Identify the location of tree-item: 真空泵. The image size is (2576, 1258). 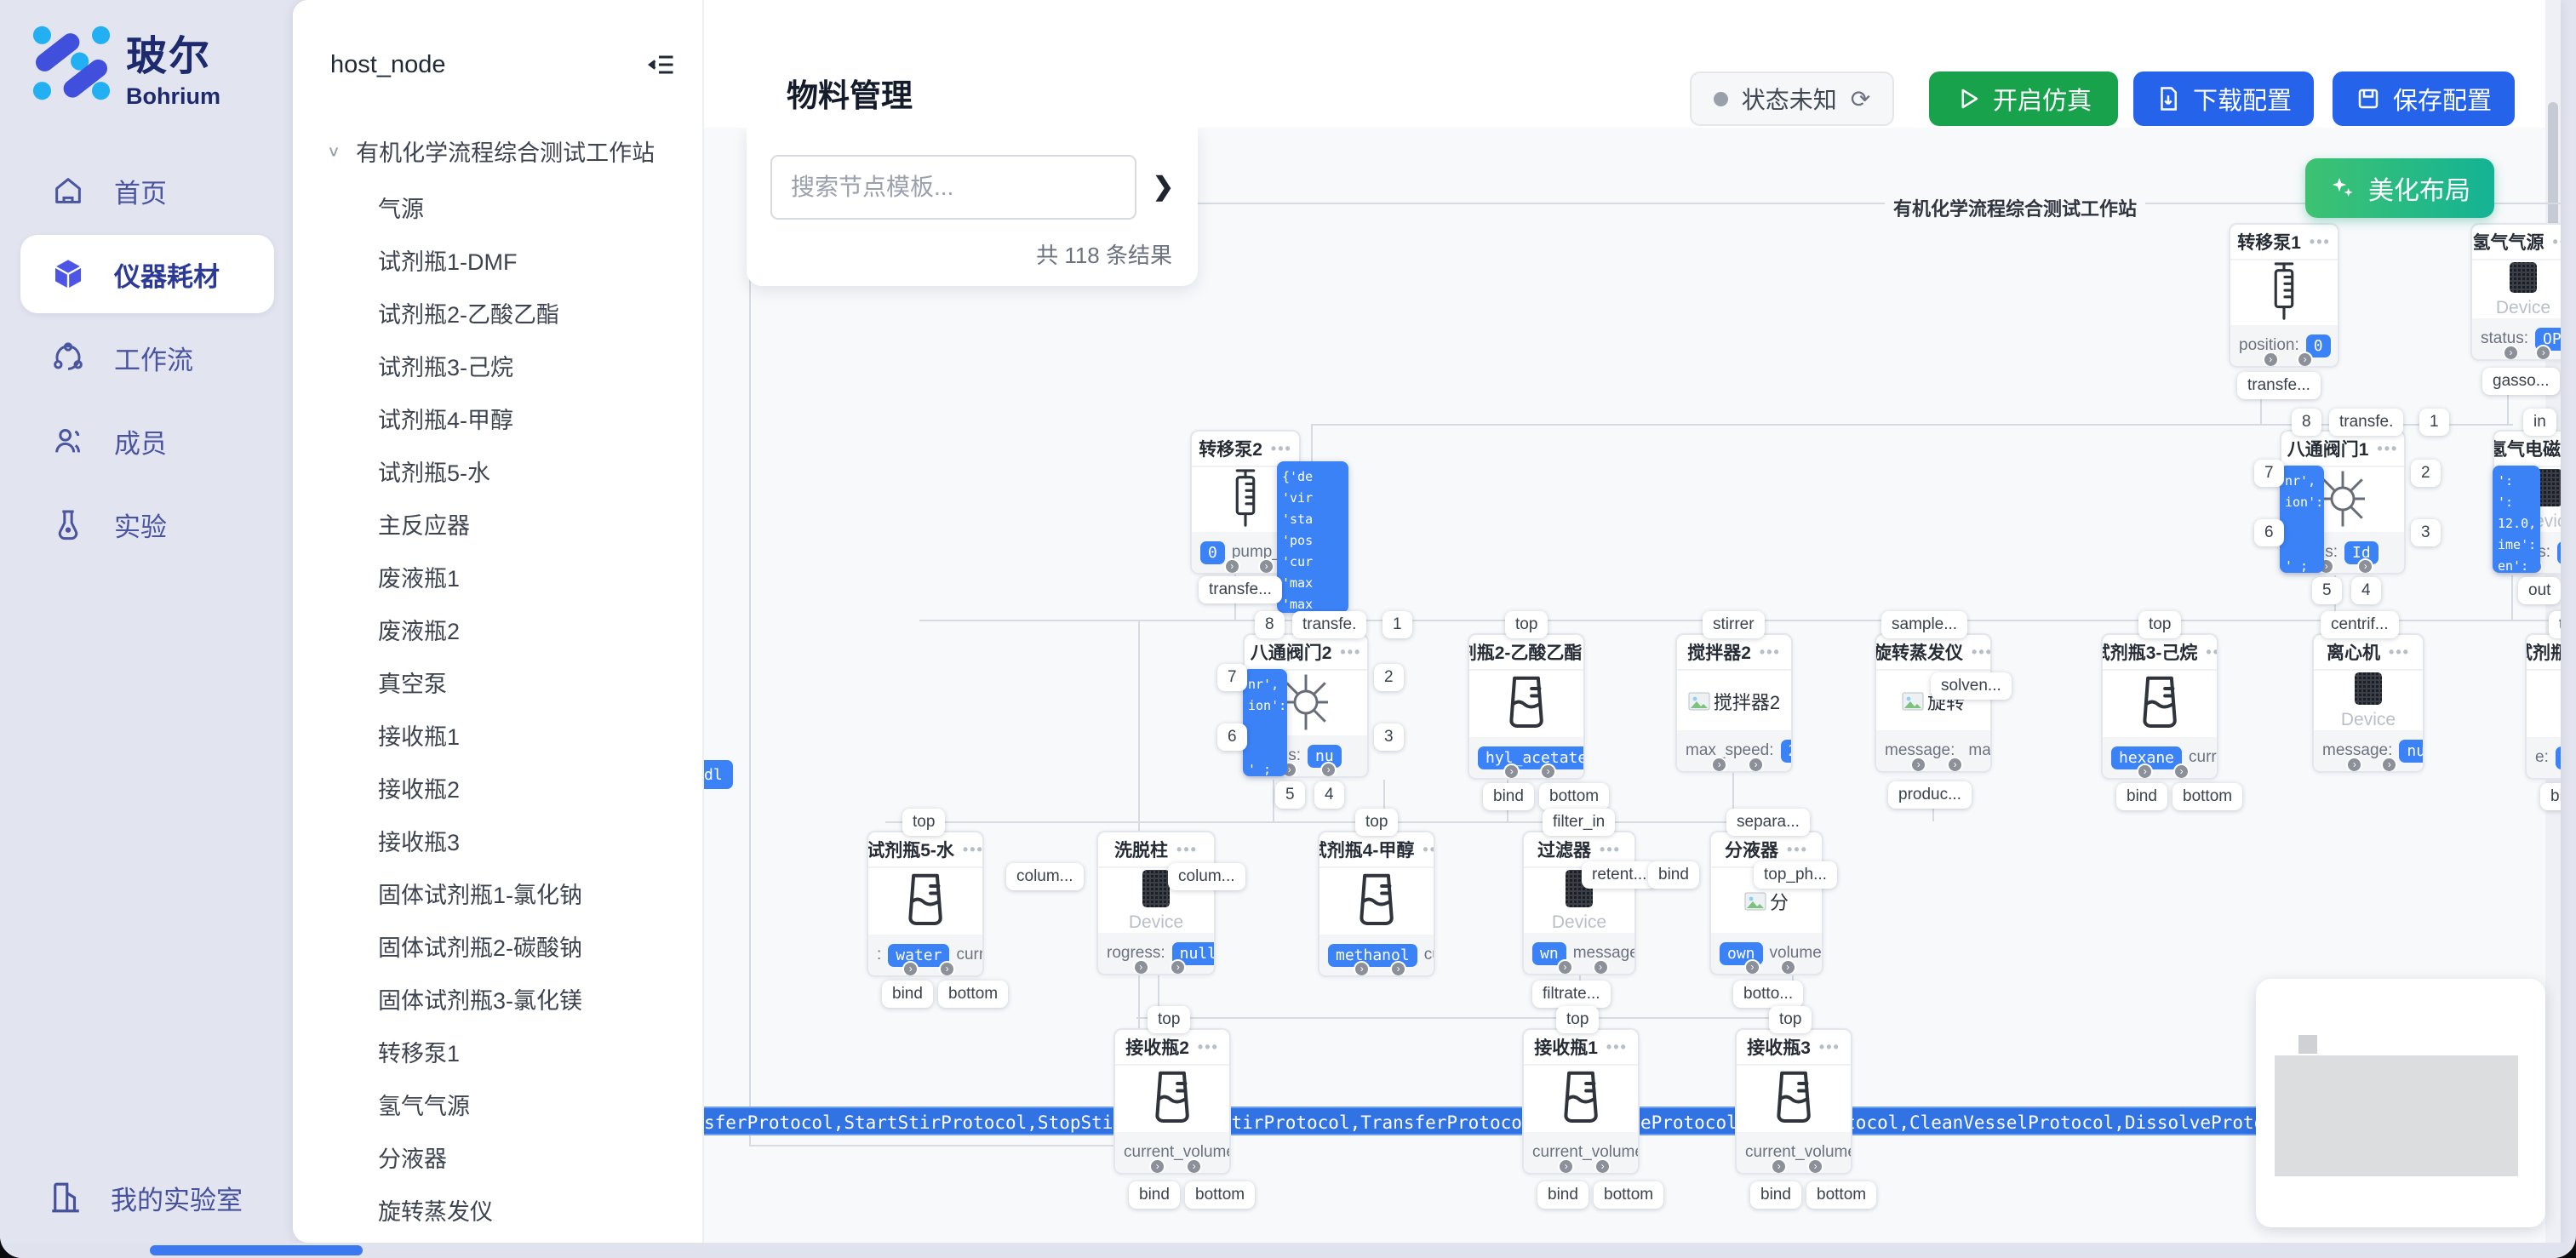
(412, 684).